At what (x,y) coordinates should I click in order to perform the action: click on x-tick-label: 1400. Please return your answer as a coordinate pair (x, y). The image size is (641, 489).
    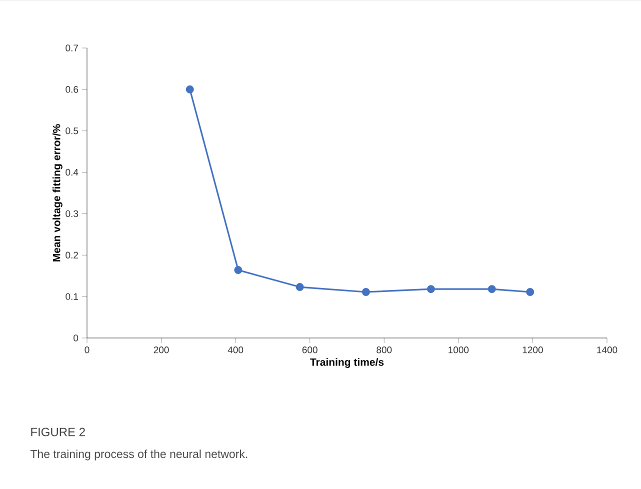
    Looking at the image, I should click on (607, 350).